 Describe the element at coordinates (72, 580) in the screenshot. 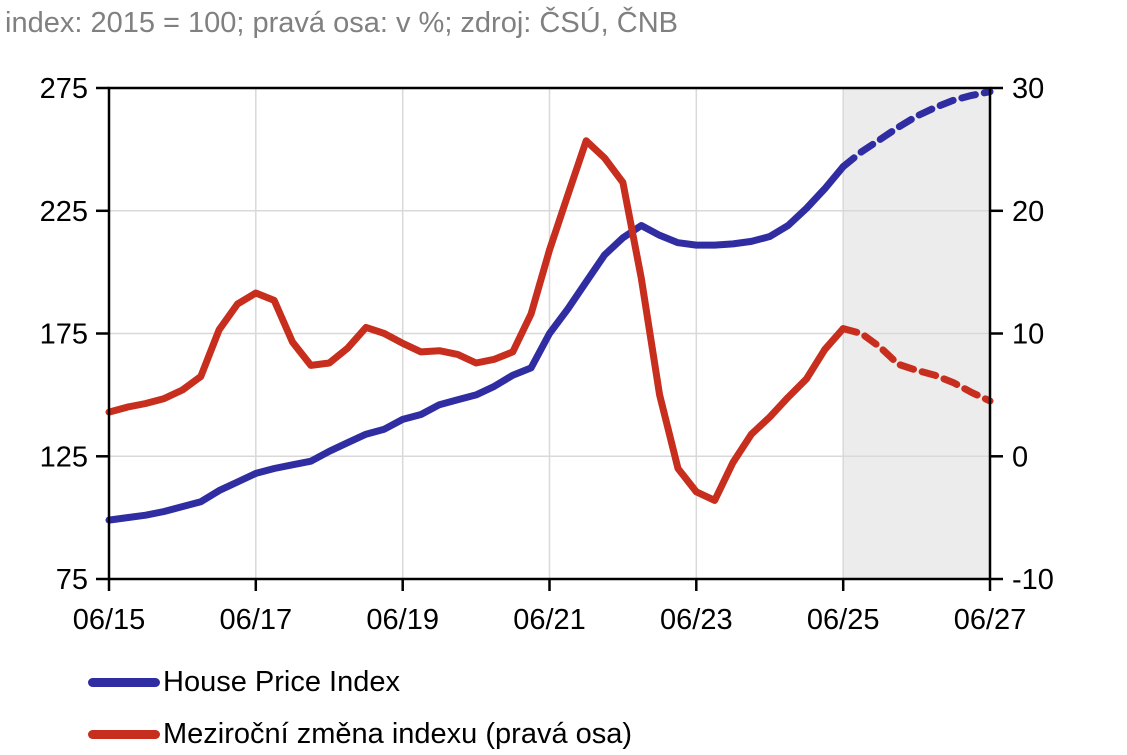

I see `left-axis-tick-label: 75` at that location.